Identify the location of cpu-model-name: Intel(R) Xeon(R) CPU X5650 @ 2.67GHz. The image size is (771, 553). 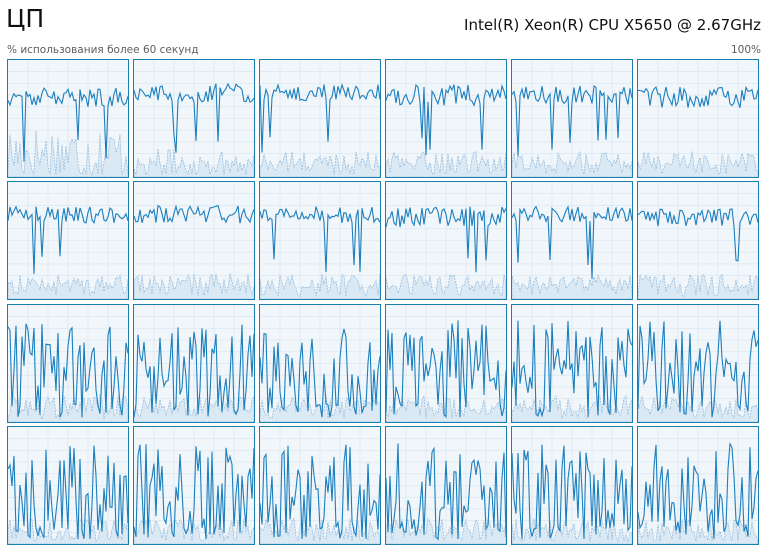
(612, 25).